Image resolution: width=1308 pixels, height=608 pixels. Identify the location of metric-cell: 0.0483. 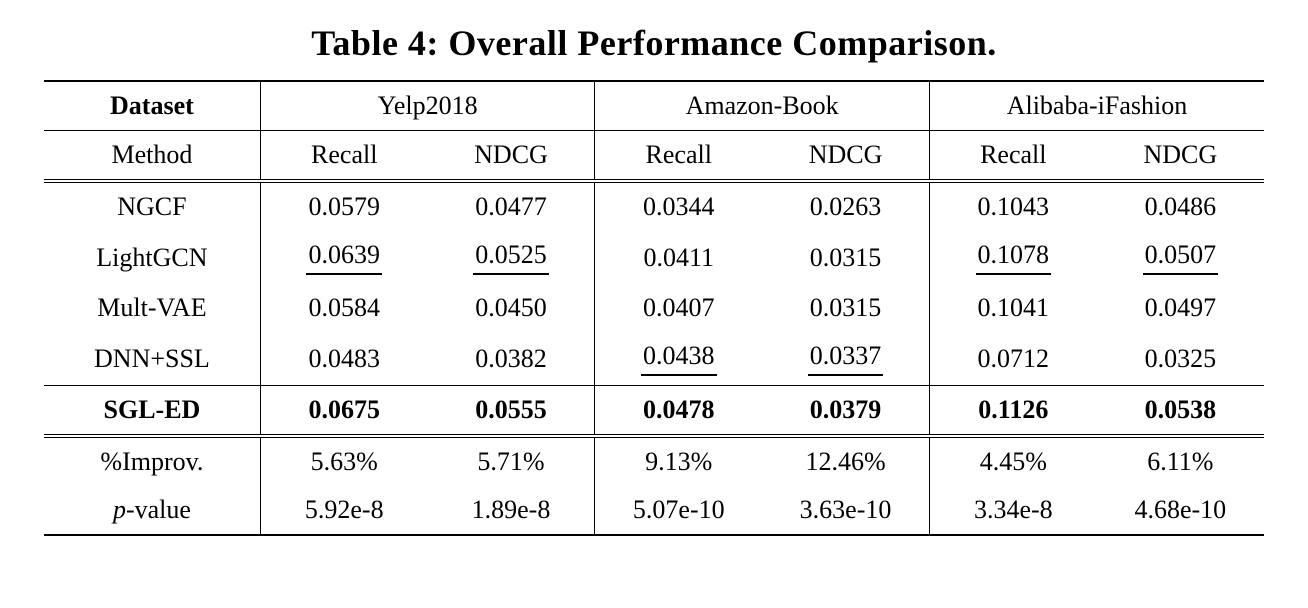
(343, 359).